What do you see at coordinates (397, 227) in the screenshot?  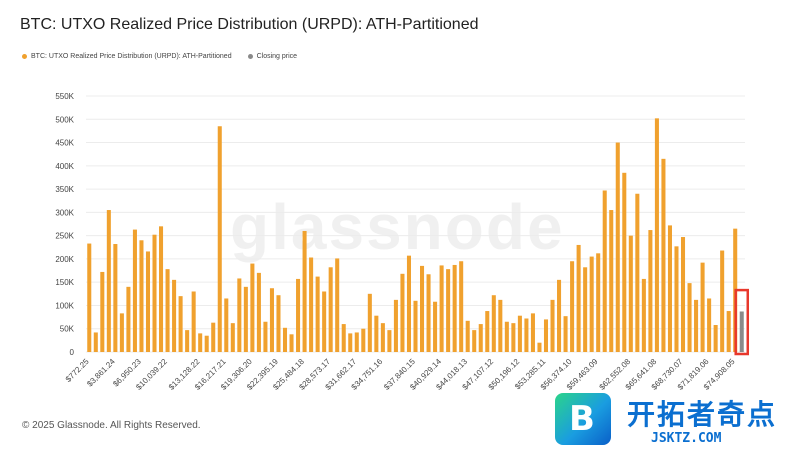 I see `glassnode-watermark: glassnode` at bounding box center [397, 227].